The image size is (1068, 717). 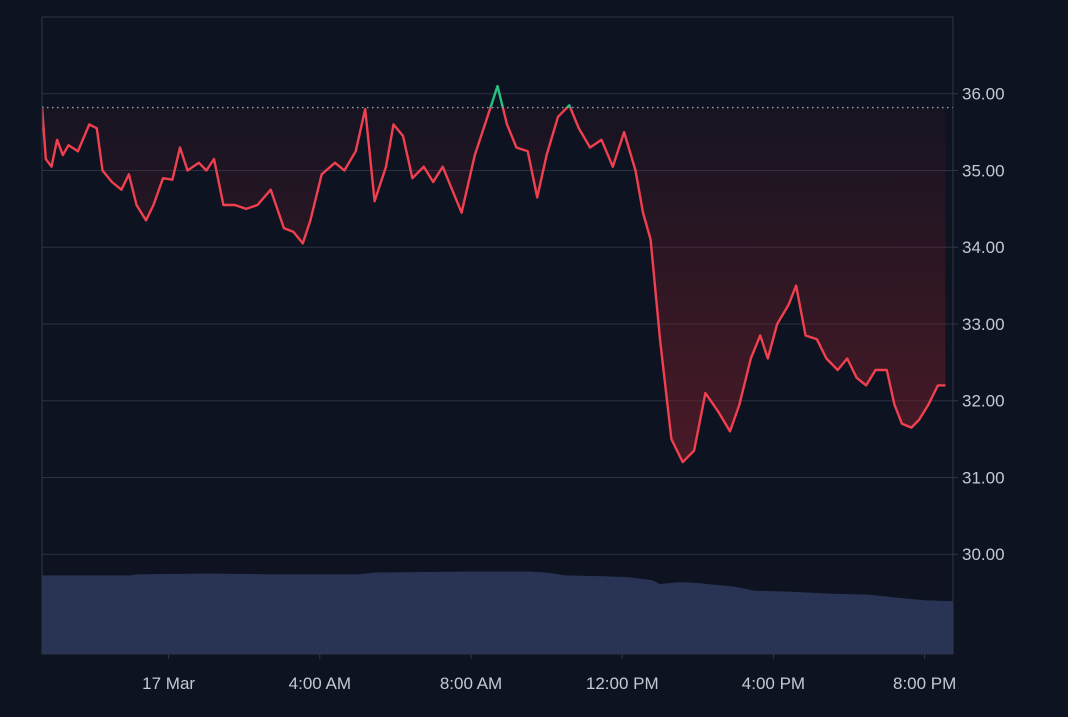 What do you see at coordinates (622, 683) in the screenshot?
I see `x-tick-label: 12:00 PM` at bounding box center [622, 683].